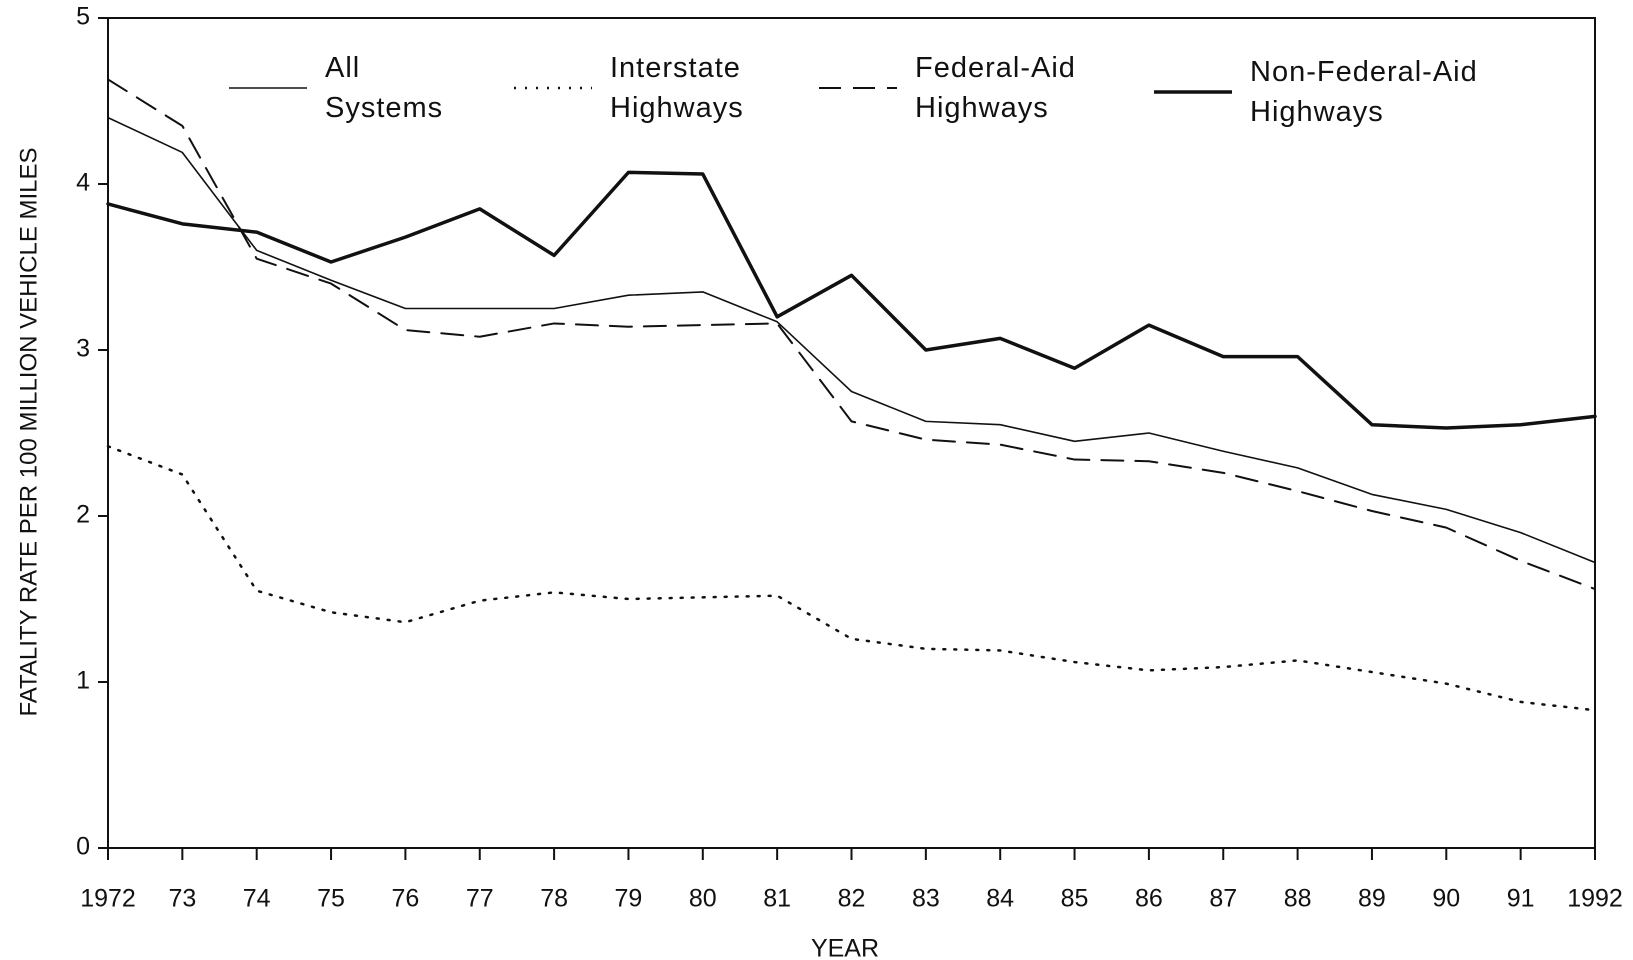 This screenshot has width=1633, height=960. I want to click on x-tick-label: 75, so click(331, 899).